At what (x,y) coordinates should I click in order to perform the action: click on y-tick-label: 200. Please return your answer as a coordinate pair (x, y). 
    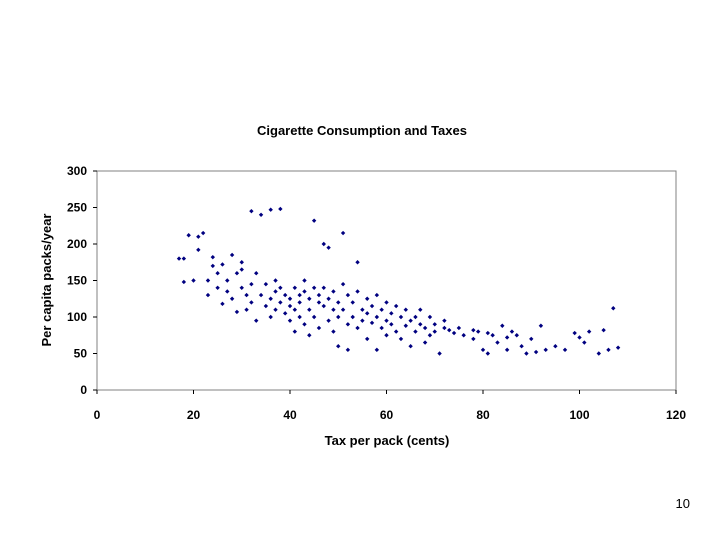
    Looking at the image, I should click on (77, 244).